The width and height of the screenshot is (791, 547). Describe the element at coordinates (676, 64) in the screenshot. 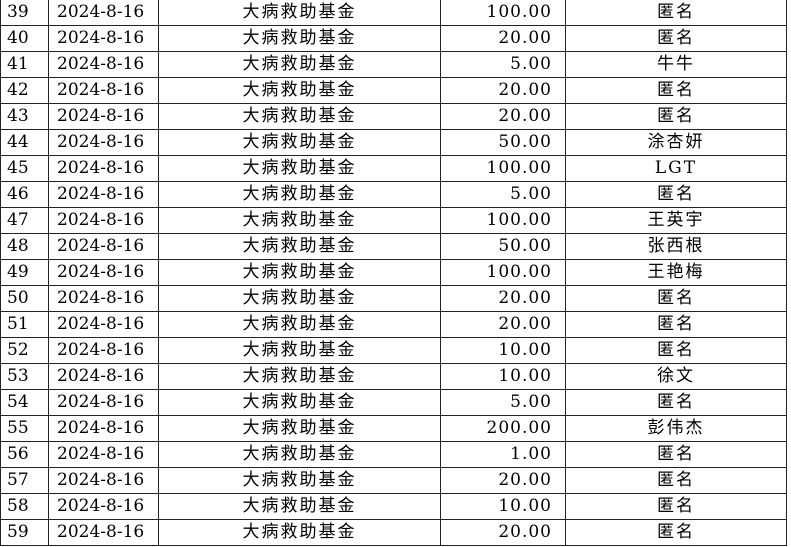

I see `donor: 牛牛` at that location.